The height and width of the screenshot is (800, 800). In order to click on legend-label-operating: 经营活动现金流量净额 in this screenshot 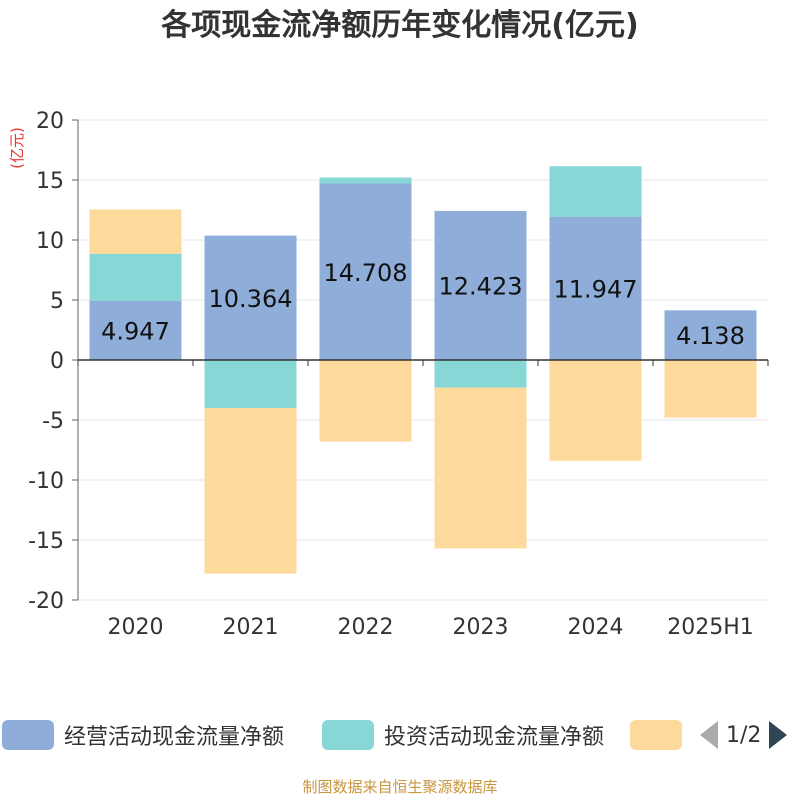, I will do `click(174, 737)`.